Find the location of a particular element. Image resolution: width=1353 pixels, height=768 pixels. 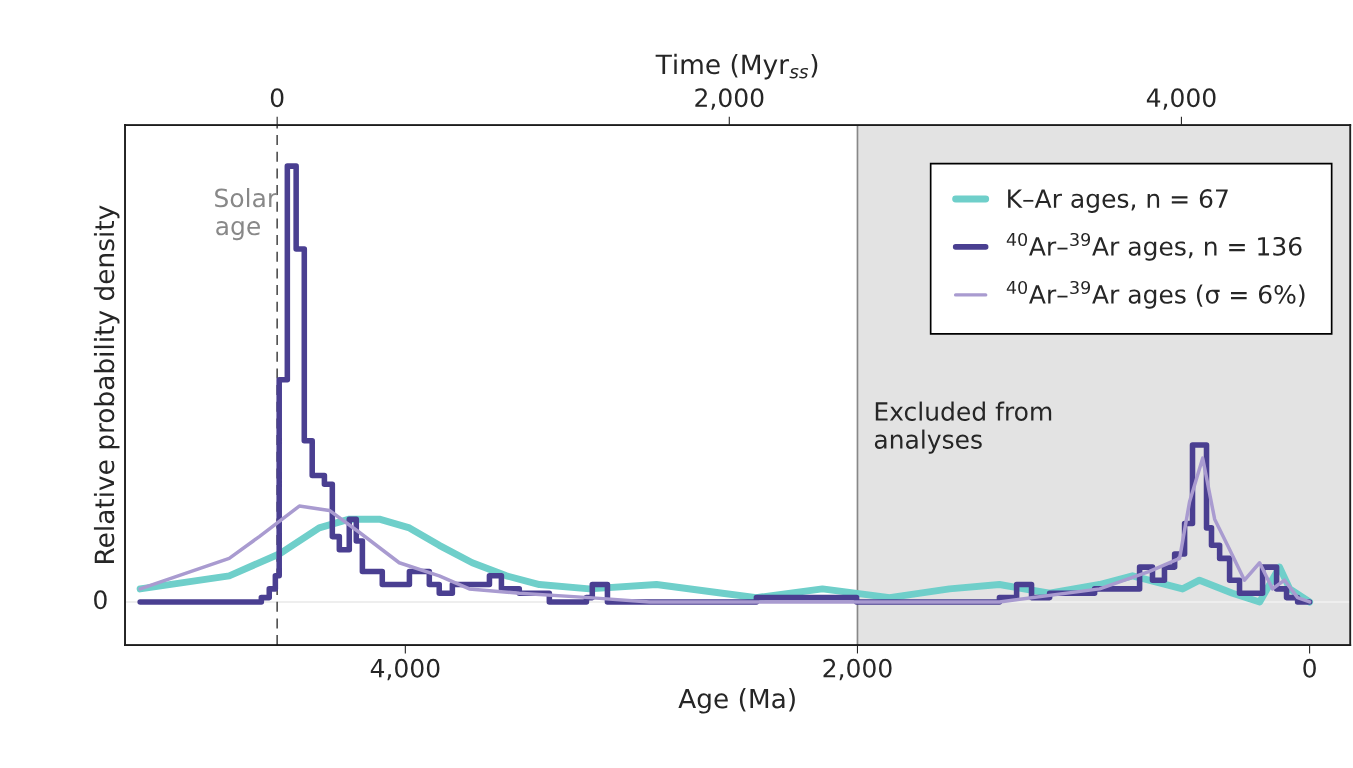

x-tick-label: 0 is located at coordinates (1309, 668).